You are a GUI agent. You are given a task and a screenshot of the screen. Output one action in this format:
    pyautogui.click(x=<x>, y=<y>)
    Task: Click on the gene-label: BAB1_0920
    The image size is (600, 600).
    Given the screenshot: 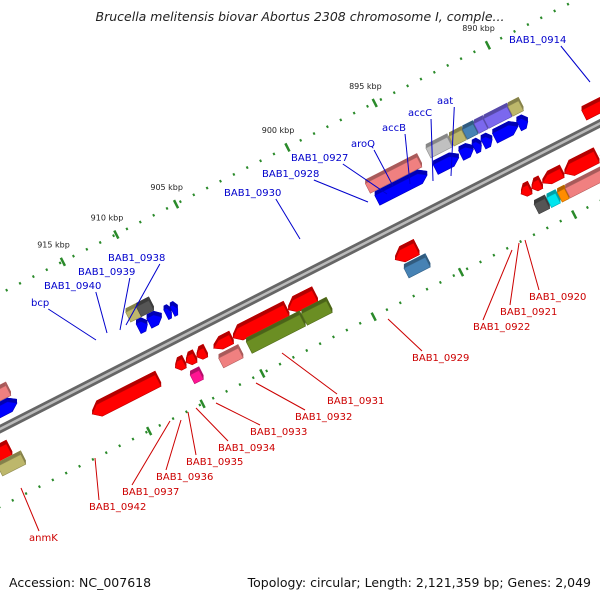 What is the action you would take?
    pyautogui.click(x=557, y=297)
    